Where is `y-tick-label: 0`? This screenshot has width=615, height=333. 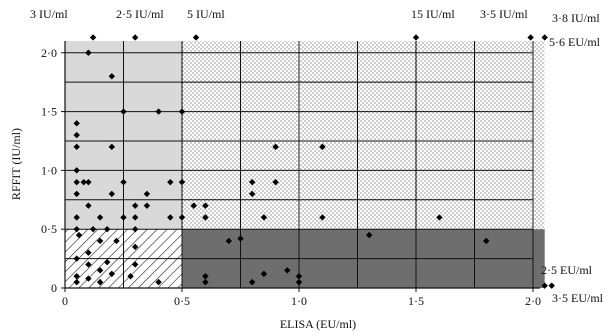
y-tick-label: 0 is located at coordinates (54, 288).